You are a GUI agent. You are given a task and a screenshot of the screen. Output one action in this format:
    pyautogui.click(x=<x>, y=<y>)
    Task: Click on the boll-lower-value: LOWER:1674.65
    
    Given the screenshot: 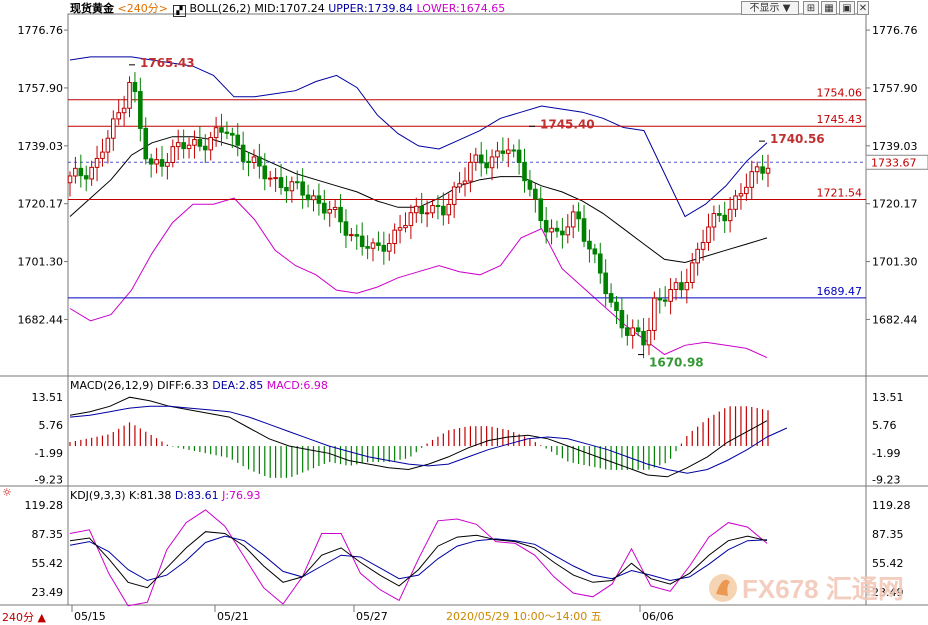 What is the action you would take?
    pyautogui.click(x=461, y=8)
    